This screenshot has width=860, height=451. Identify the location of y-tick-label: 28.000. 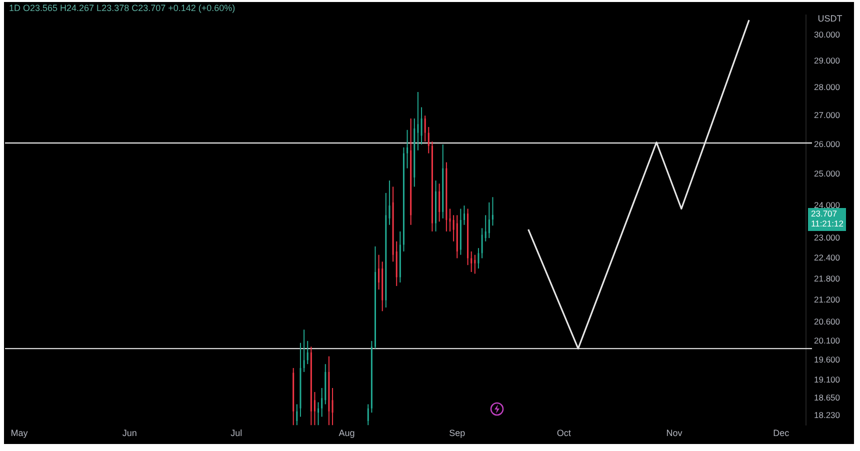
(827, 87).